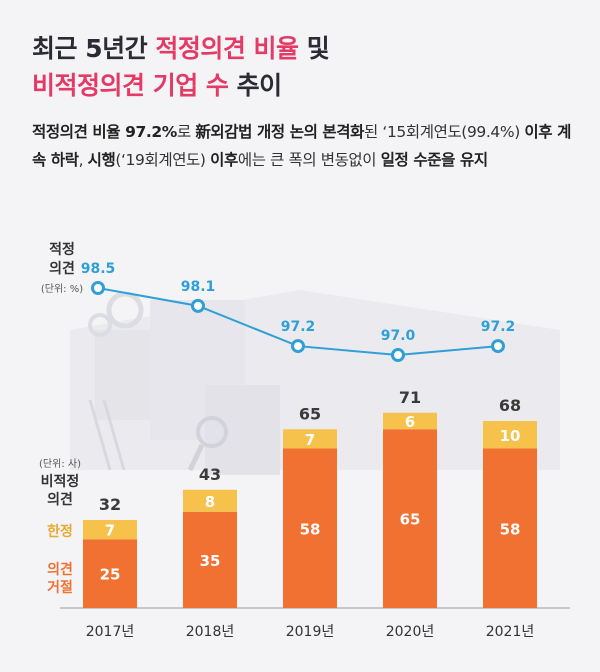 Image resolution: width=600 pixels, height=672 pixels. Describe the element at coordinates (62, 249) in the screenshot. I see `line-axis-label: 적정` at that location.